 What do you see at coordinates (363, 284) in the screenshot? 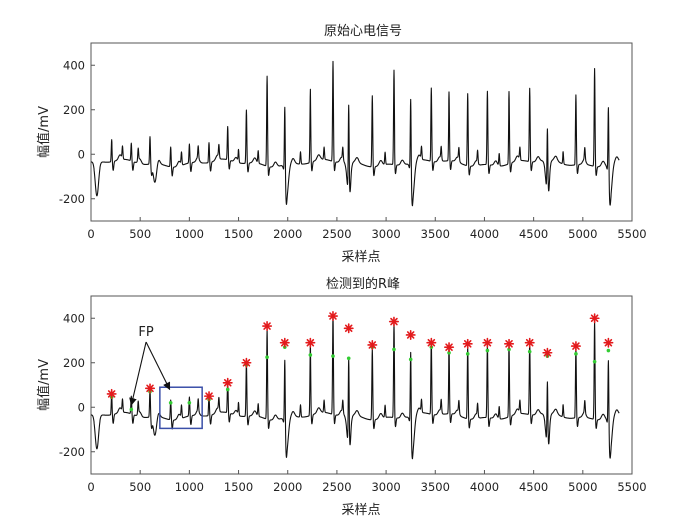
I see `chart-title: 检测到的R峰` at bounding box center [363, 284].